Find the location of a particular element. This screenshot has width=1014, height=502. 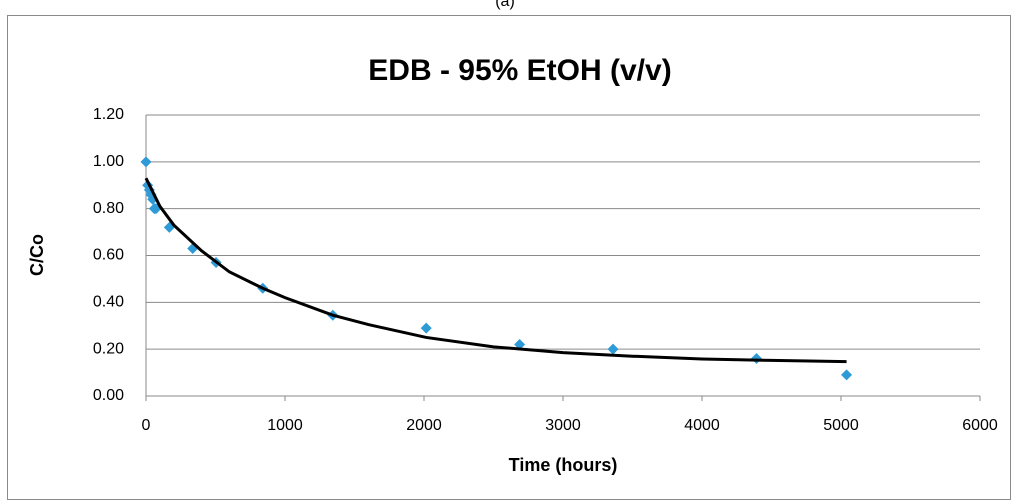

y-tick-label: 1.00 is located at coordinates (108, 161).